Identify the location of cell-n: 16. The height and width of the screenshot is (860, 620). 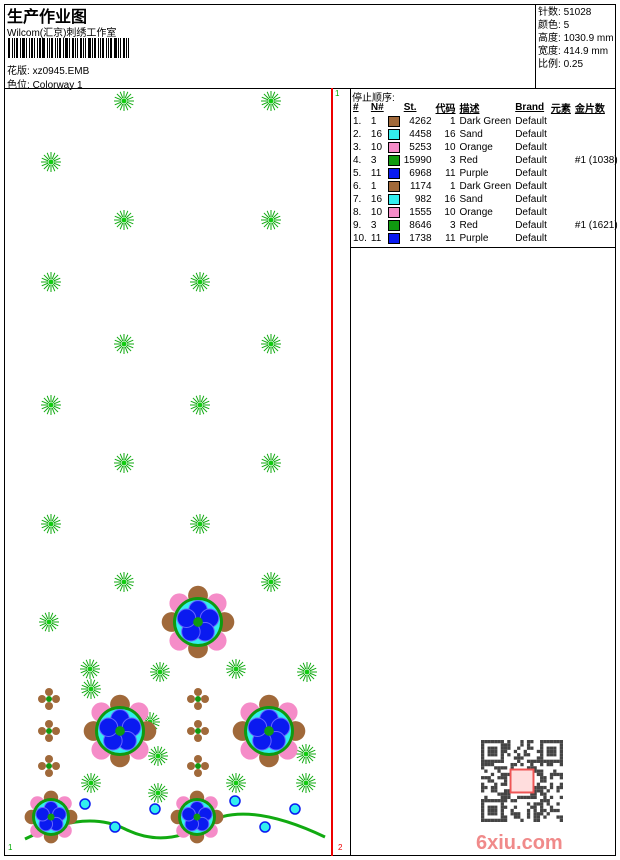
(376, 199).